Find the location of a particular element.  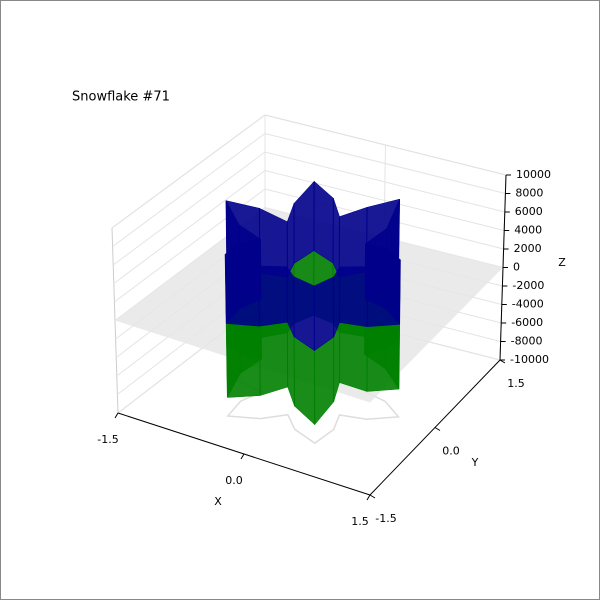

x-tick-label: 0.0 is located at coordinates (234, 480).